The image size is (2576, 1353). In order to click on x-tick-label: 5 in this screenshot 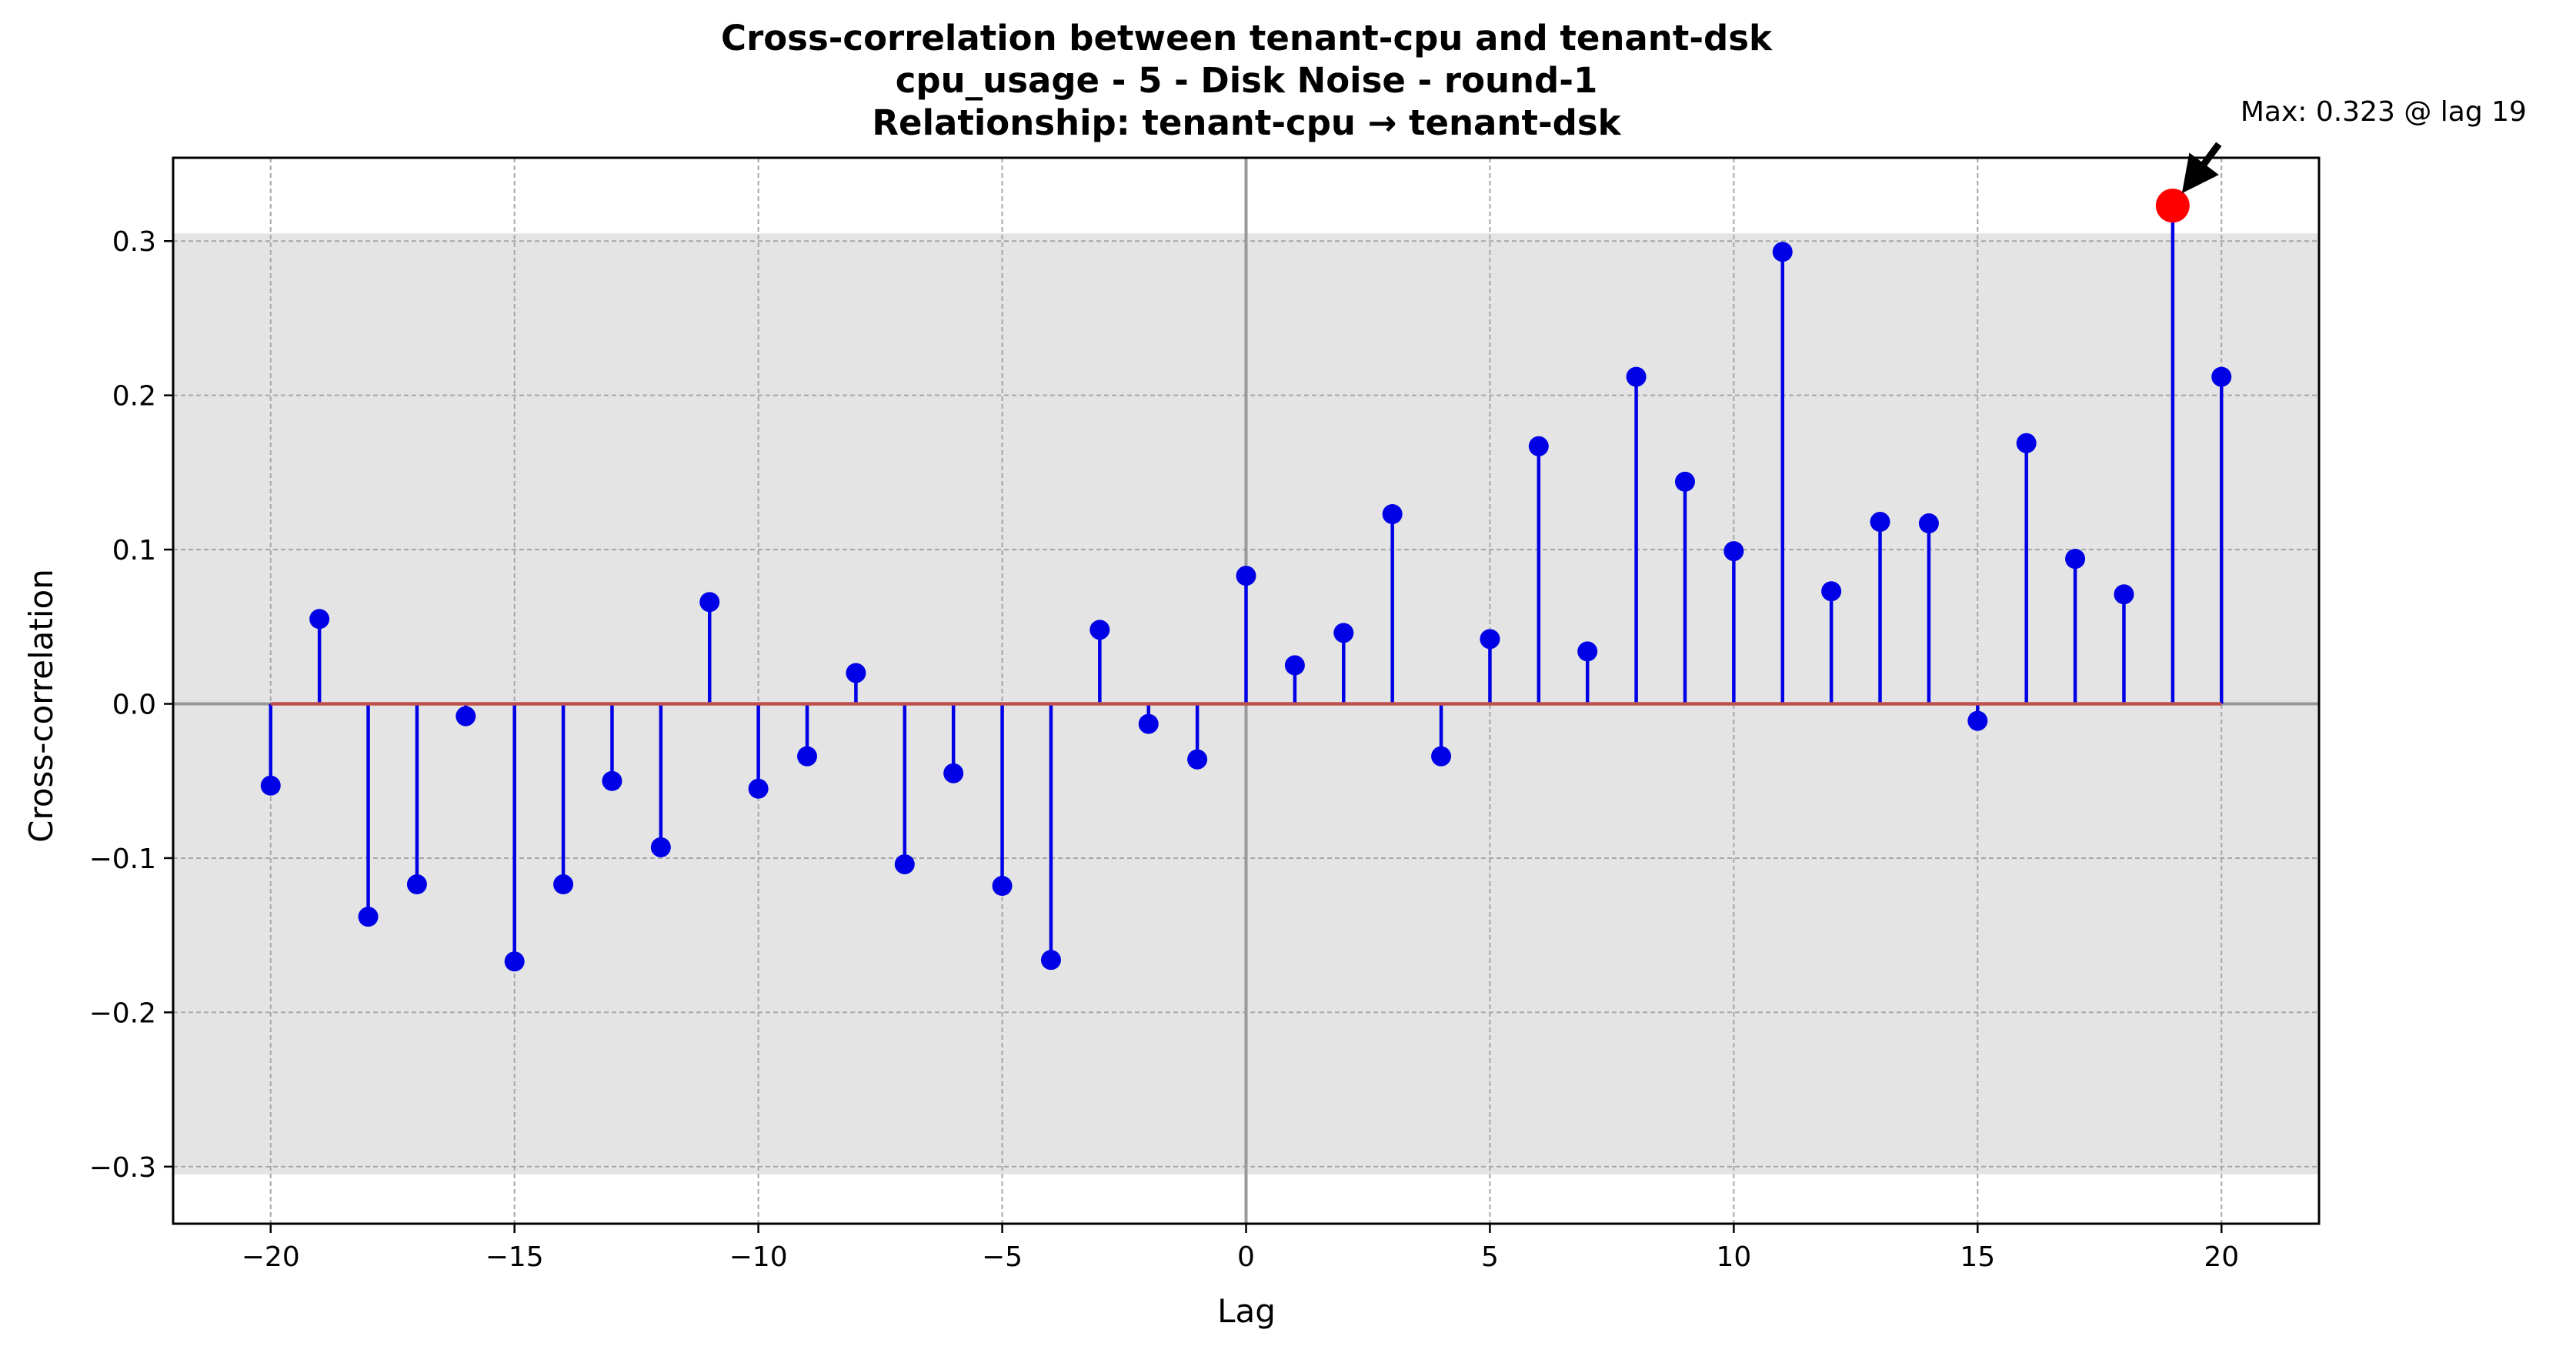, I will do `click(1490, 1257)`.